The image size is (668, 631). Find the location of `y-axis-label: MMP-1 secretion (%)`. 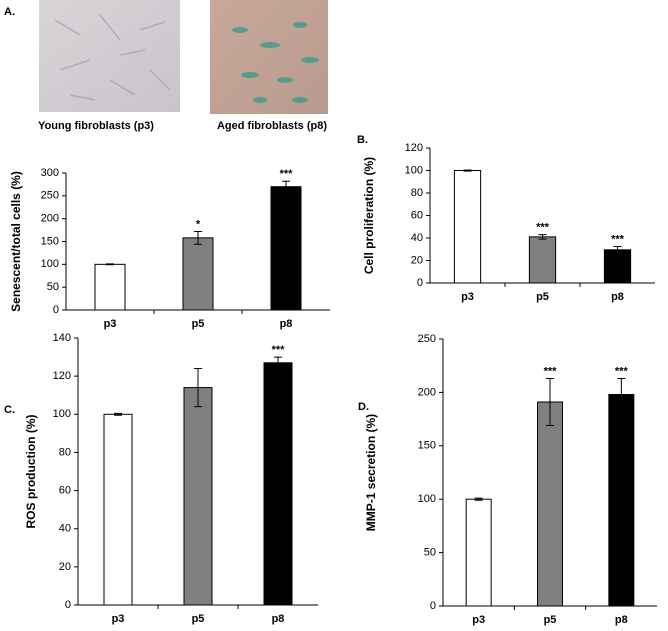

y-axis-label: MMP-1 secretion (%) is located at coordinates (371, 472).